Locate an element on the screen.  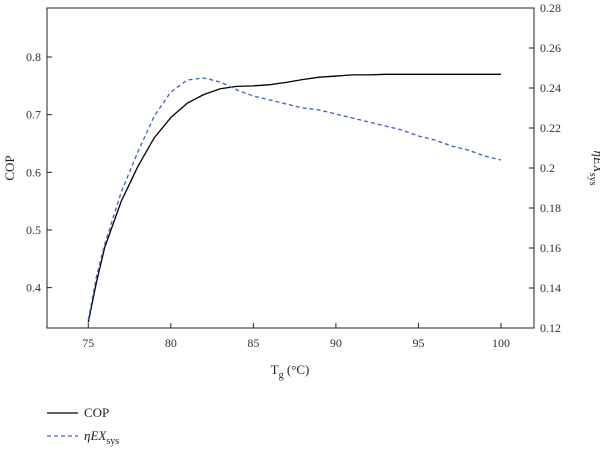
right-y-tick-label: 0.26 is located at coordinates (550, 48).